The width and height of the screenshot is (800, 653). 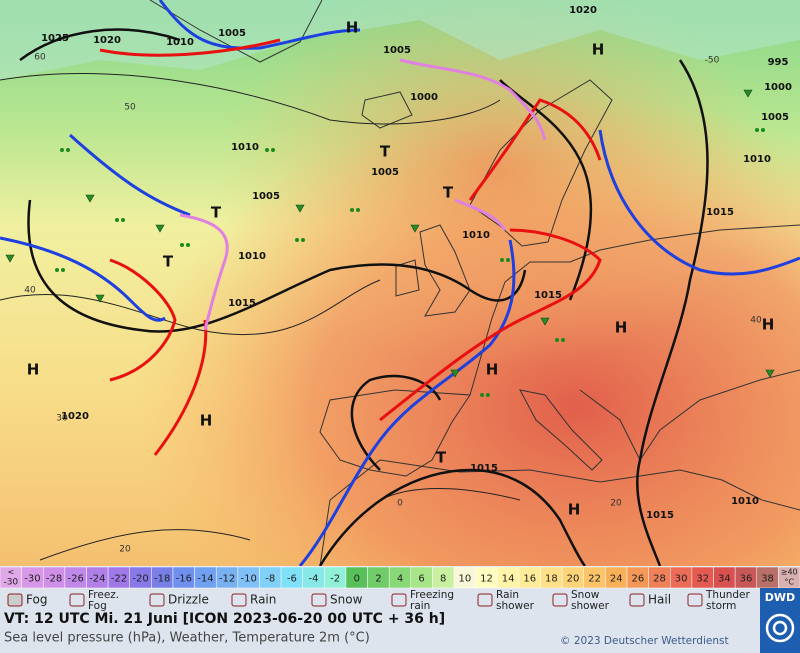 I want to click on weather-legend-label: Rain, so click(x=507, y=595).